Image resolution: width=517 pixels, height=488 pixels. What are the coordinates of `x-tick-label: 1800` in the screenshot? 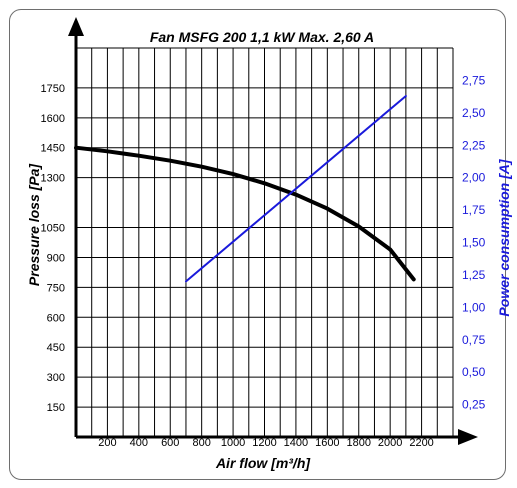 It's located at (359, 443).